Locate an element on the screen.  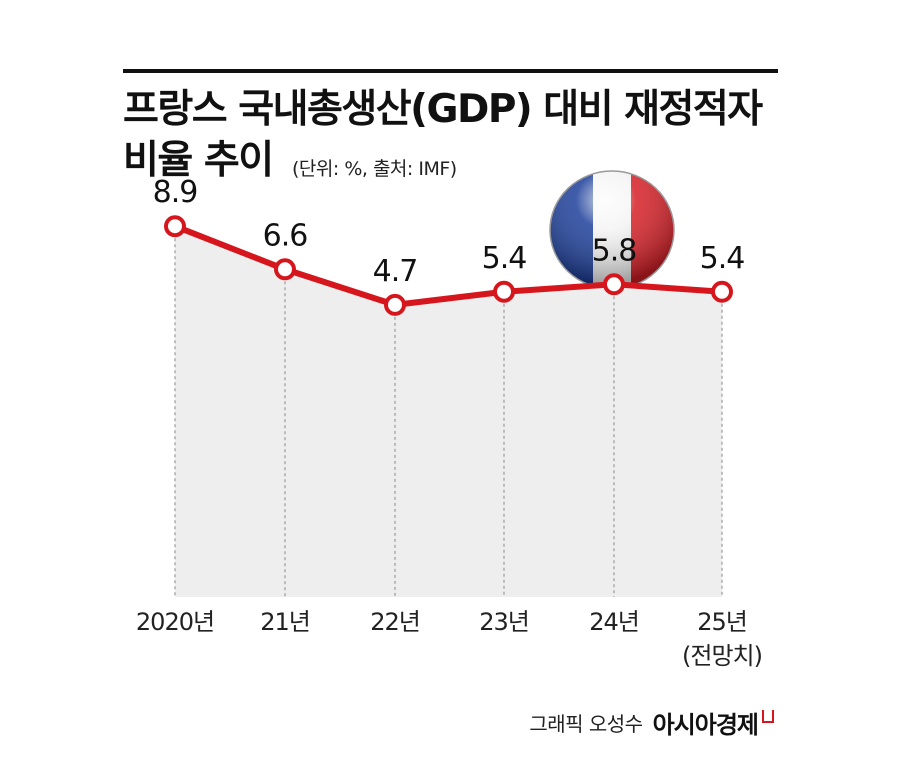
x-tick-note: (전망치) is located at coordinates (722, 656).